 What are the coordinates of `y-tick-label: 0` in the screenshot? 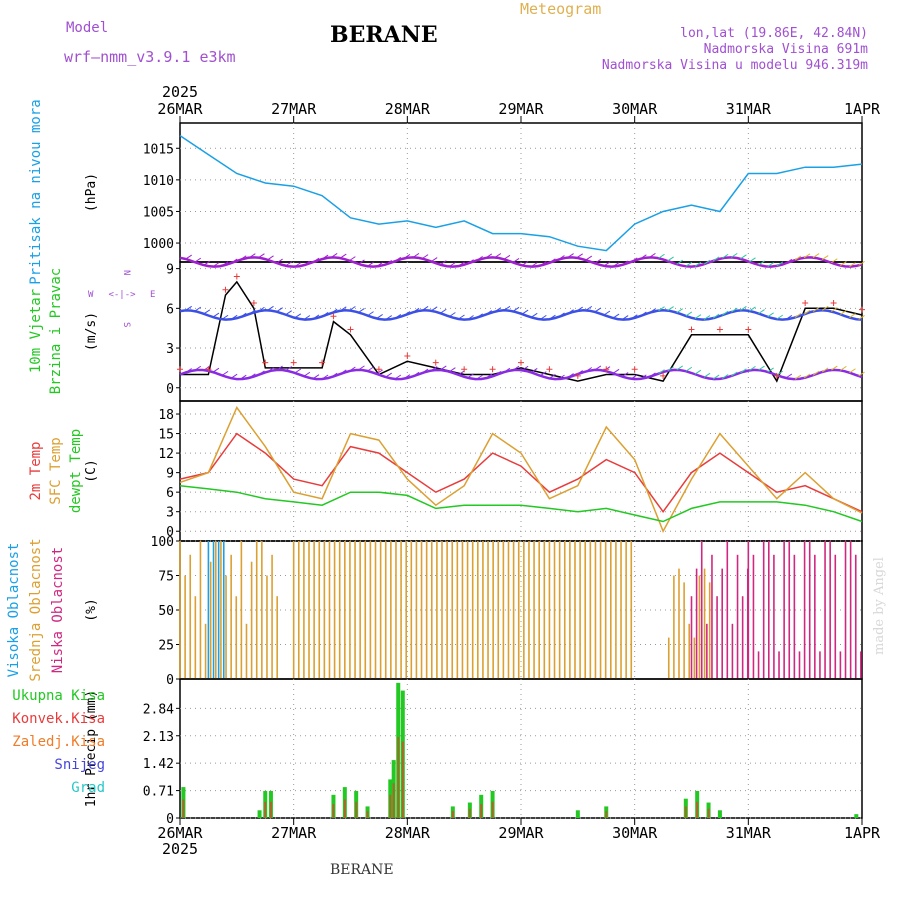 It's located at (170, 532).